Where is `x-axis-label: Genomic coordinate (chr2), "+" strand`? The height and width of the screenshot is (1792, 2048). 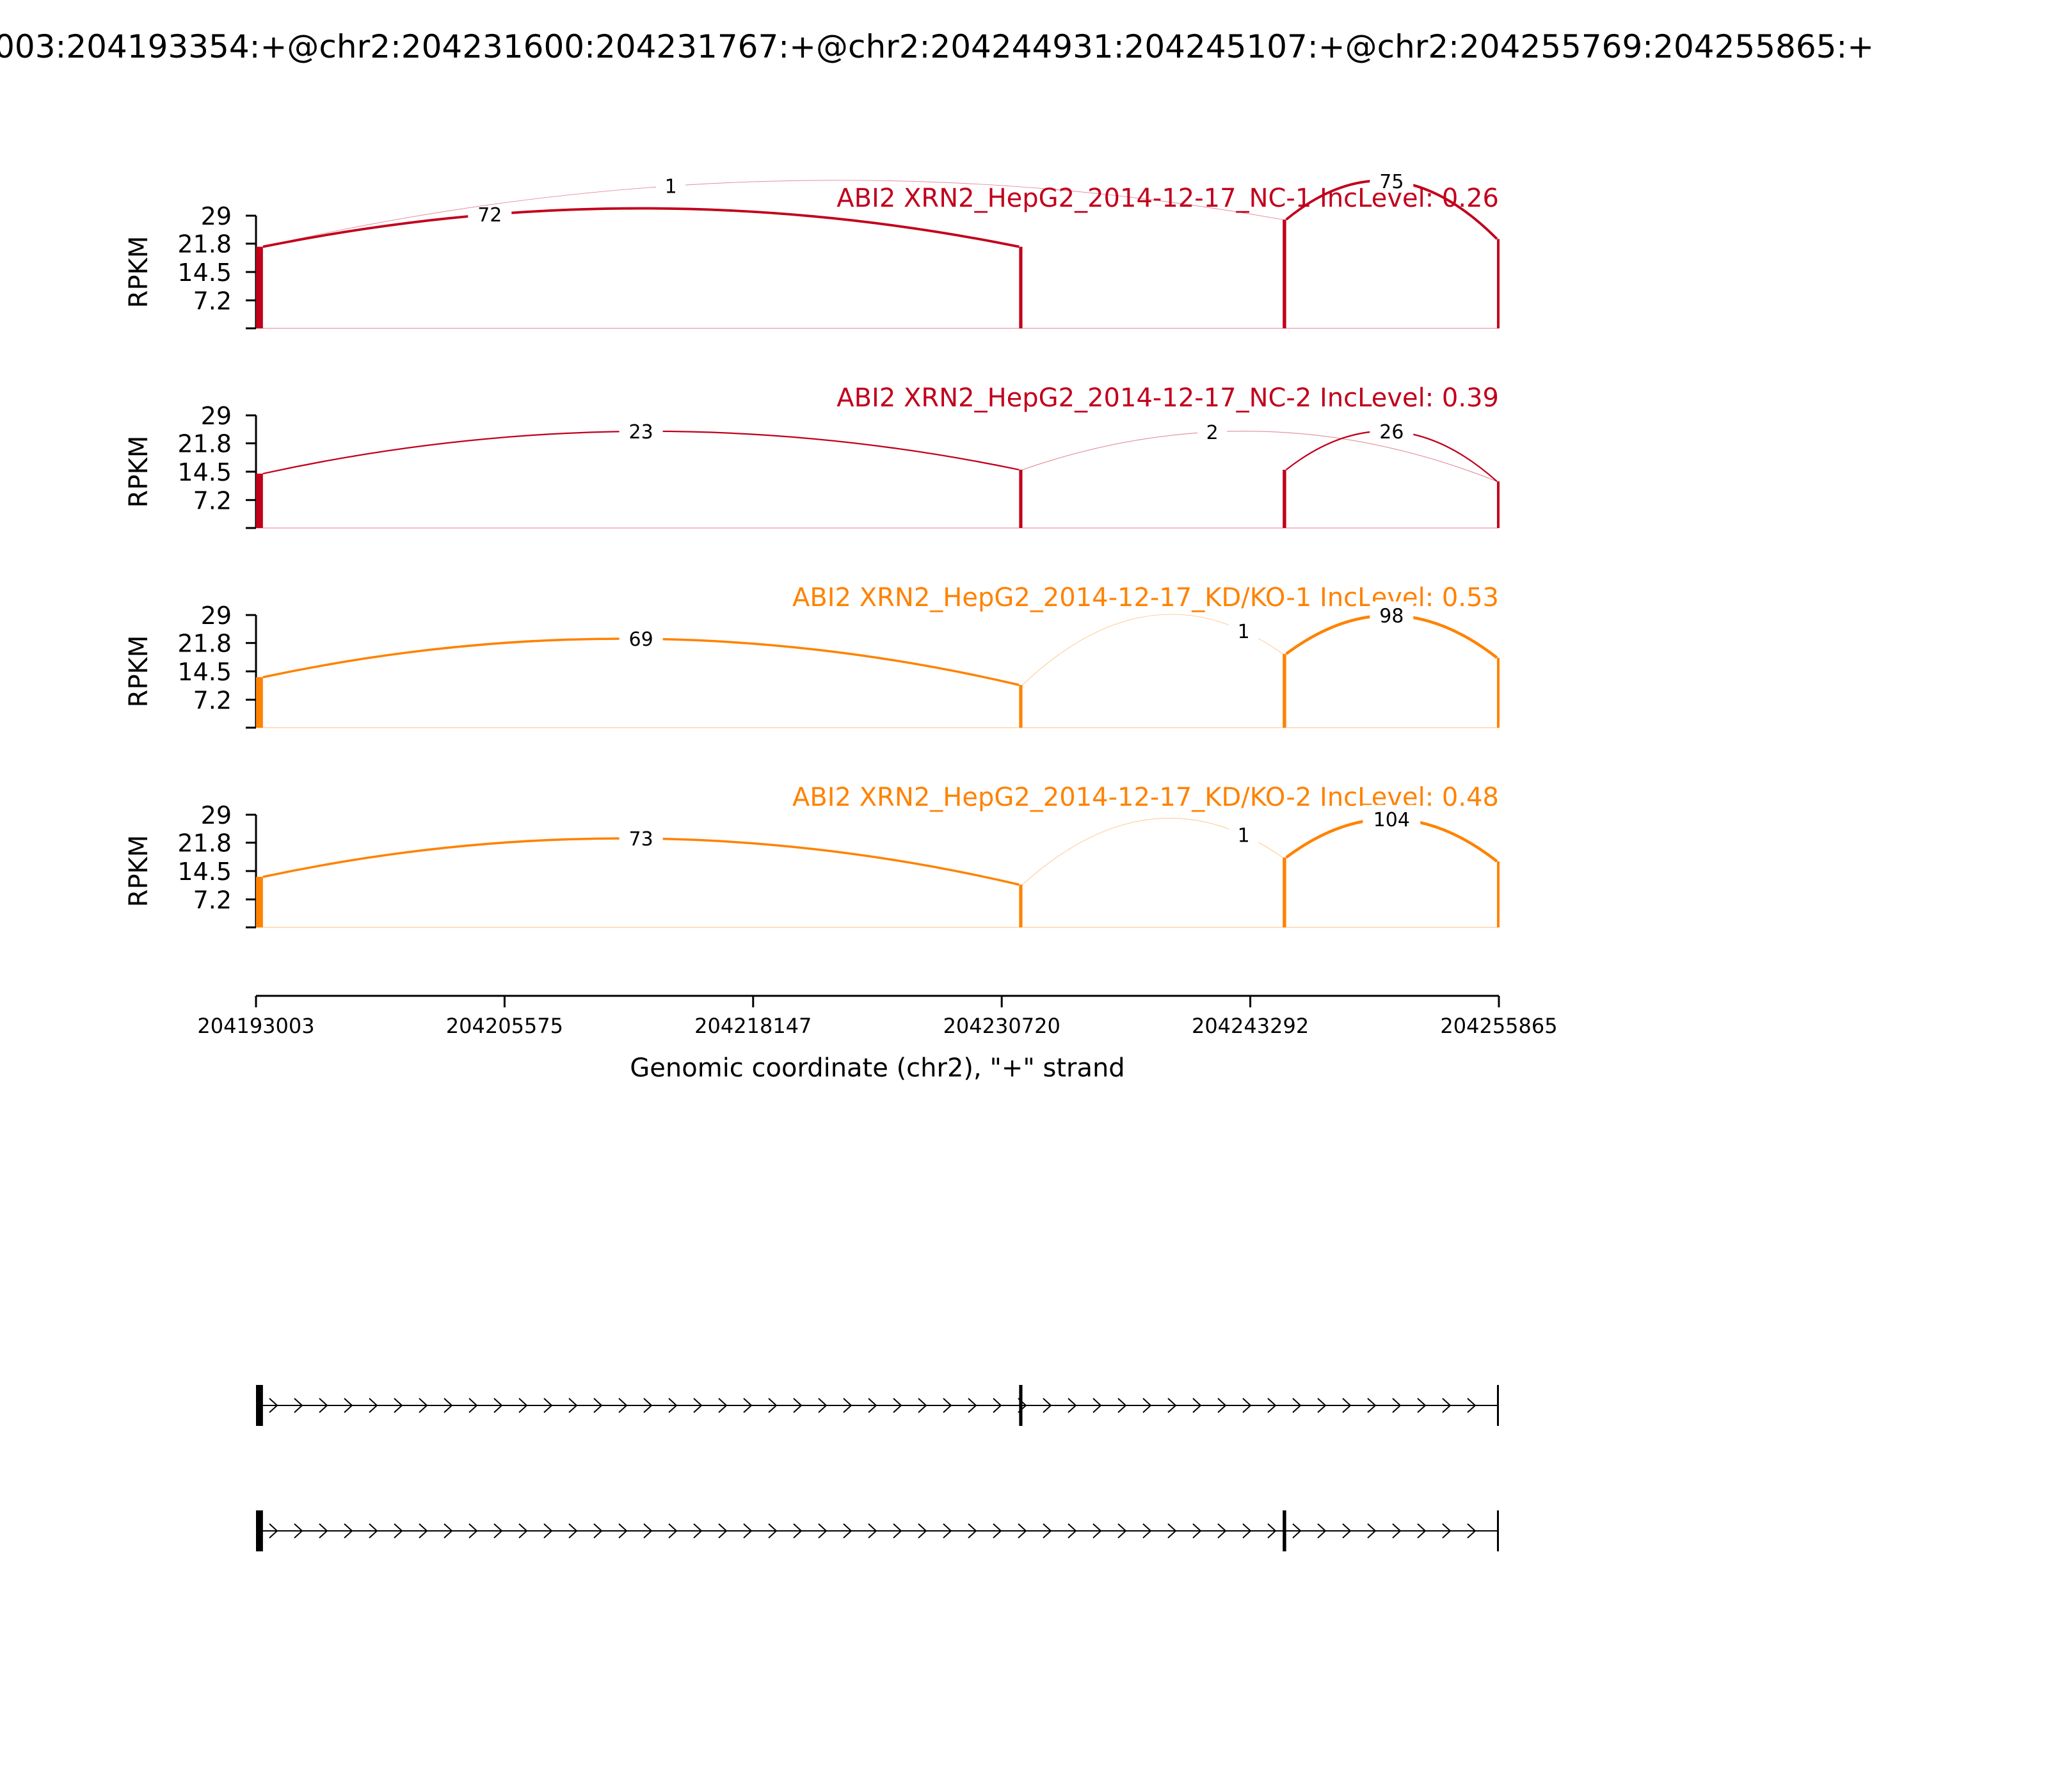 x-axis-label: Genomic coordinate (chr2), "+" strand is located at coordinates (877, 1068).